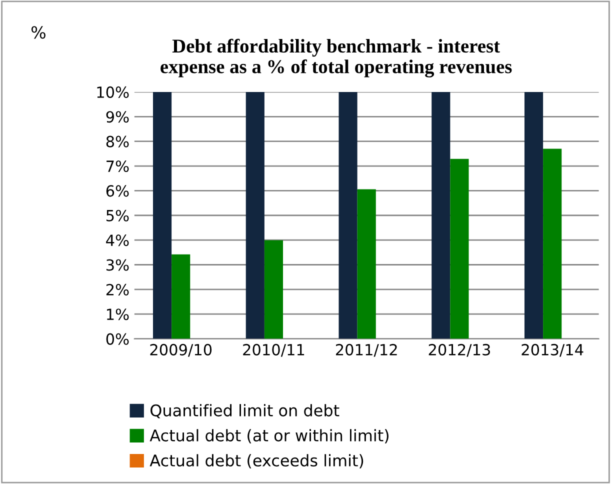  Describe the element at coordinates (459, 350) in the screenshot. I see `x-tick-label: 2012/13` at that location.